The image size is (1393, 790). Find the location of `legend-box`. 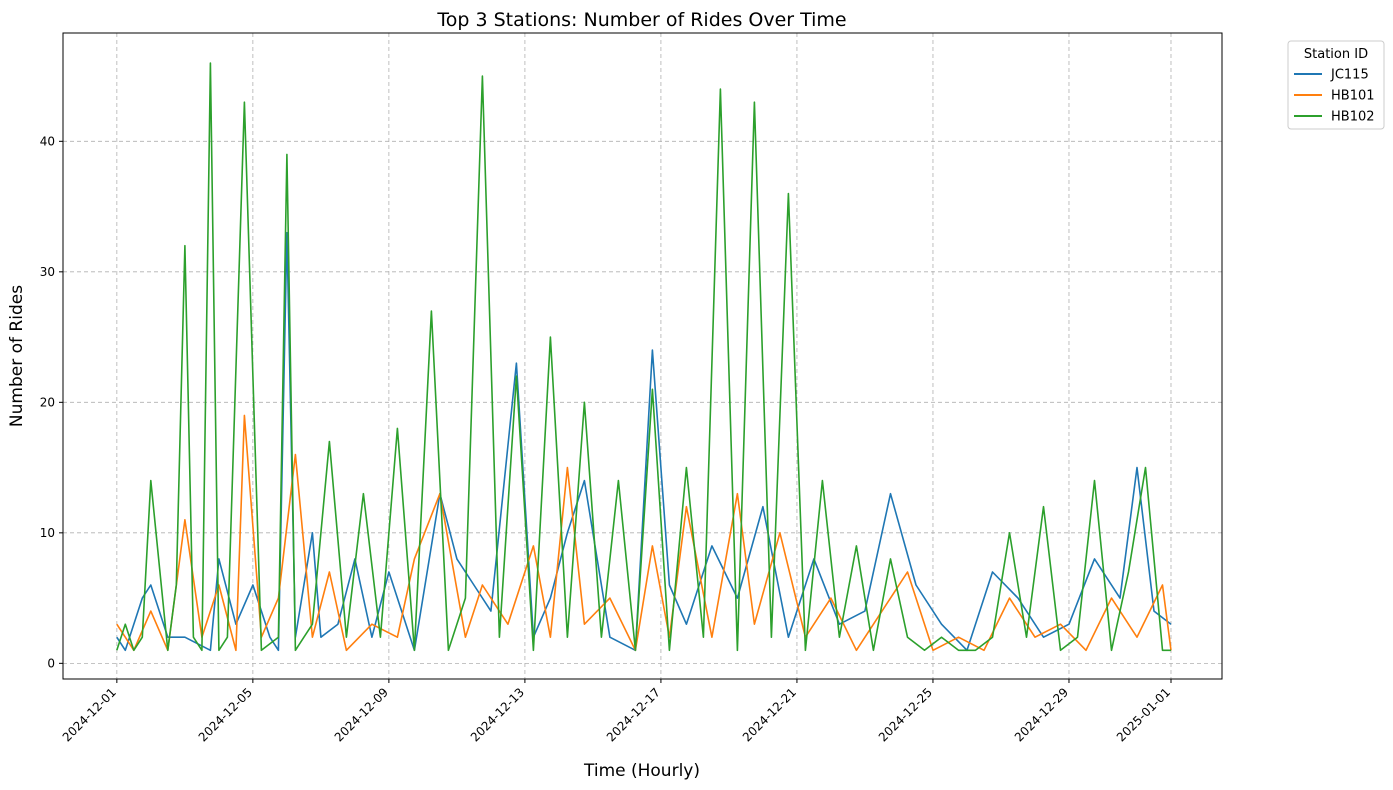

legend-box is located at coordinates (1336, 85).